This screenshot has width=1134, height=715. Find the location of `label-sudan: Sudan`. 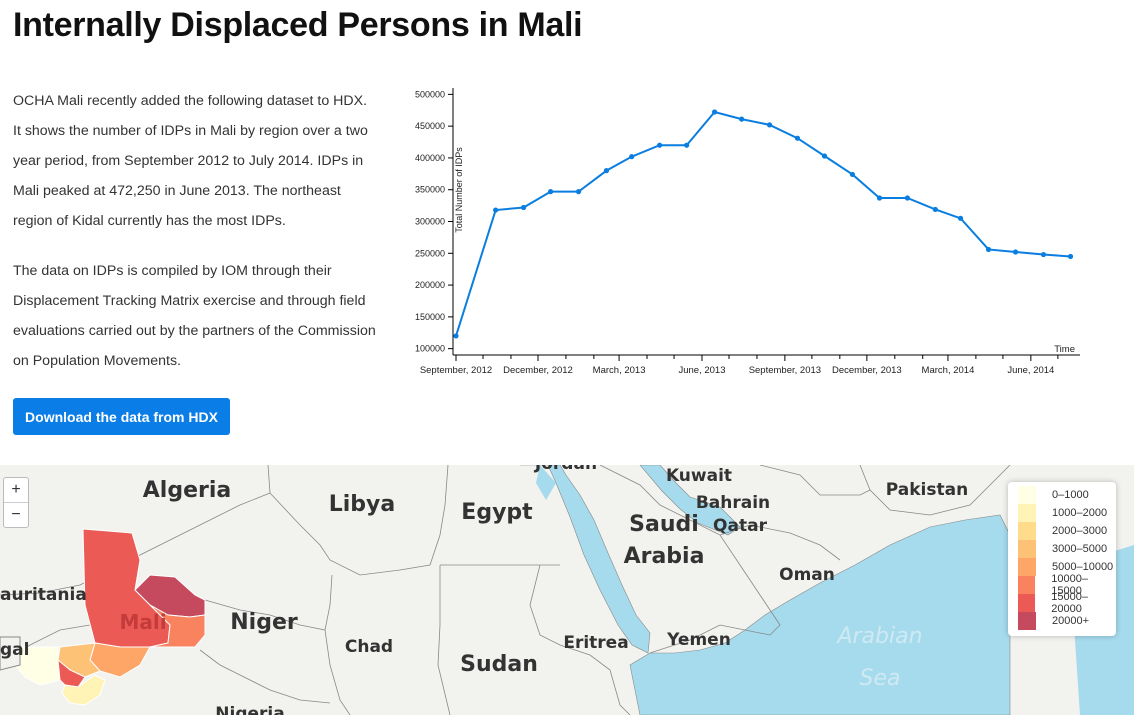

label-sudan: Sudan is located at coordinates (499, 664).